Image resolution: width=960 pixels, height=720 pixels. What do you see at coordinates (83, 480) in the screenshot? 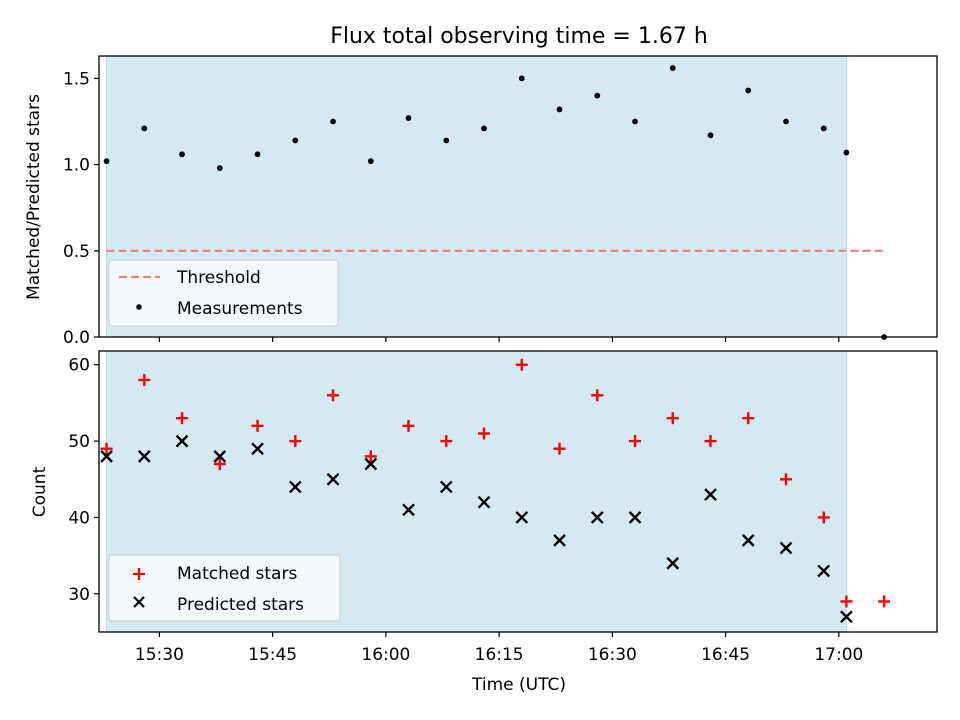
I see `bottom-y-ticks: 30 40 50 60` at bounding box center [83, 480].